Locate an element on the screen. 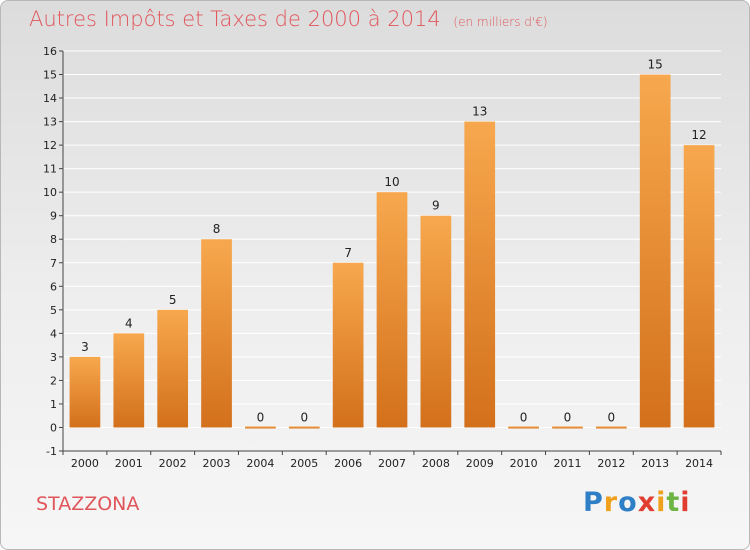 Image resolution: width=750 pixels, height=550 pixels. x-tick-label: 2006 is located at coordinates (348, 463).